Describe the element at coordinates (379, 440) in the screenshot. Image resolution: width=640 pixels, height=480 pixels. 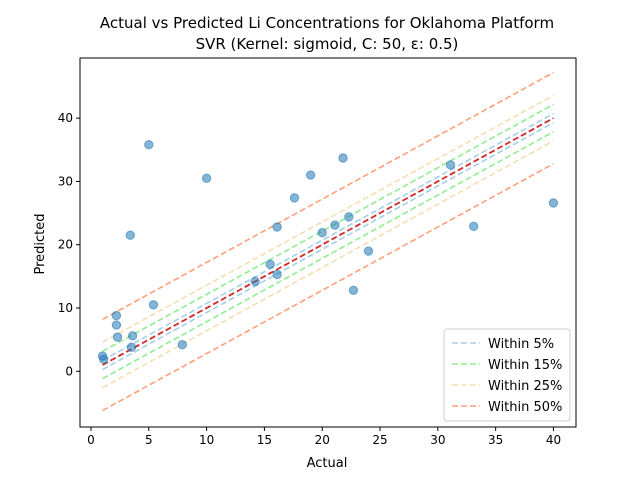
I see `x-tick-label: 25` at that location.